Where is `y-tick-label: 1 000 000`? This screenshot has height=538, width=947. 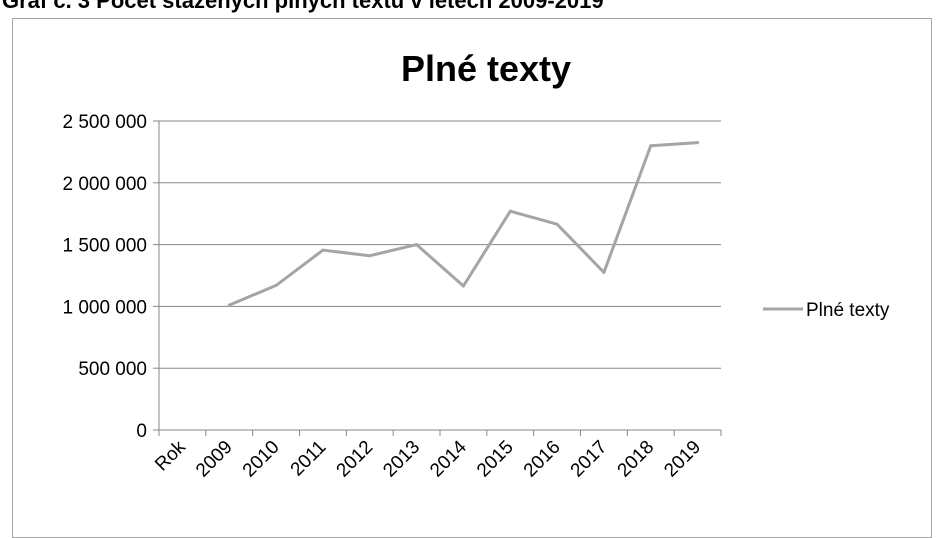
y-tick-label: 1 000 000 is located at coordinates (104, 307).